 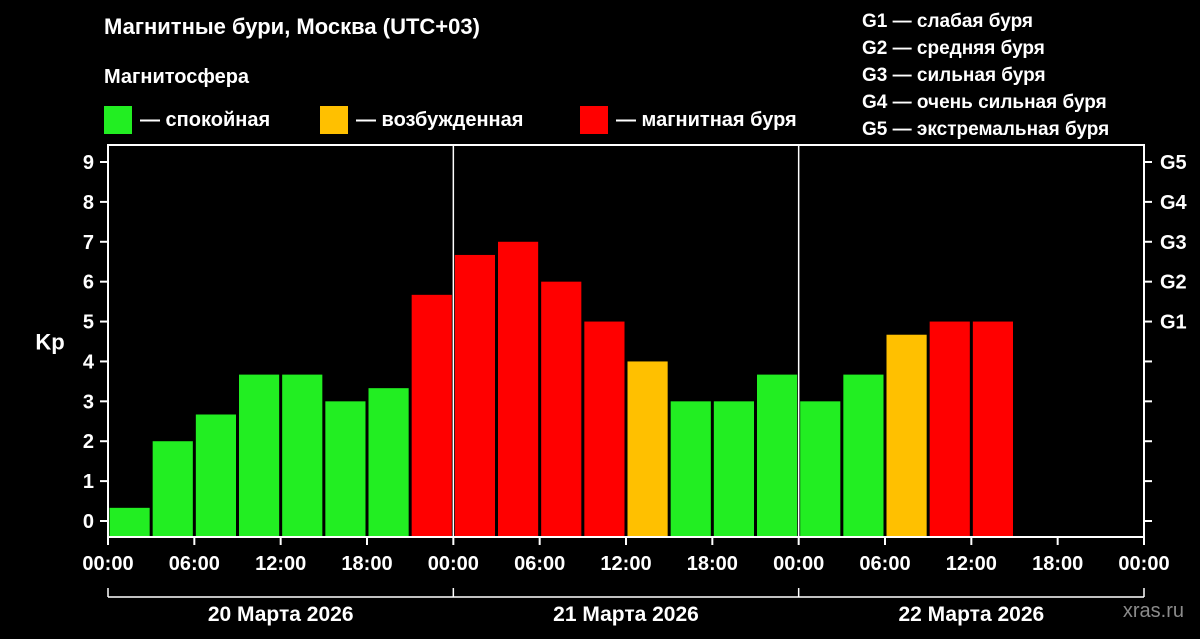 What do you see at coordinates (625, 564) in the screenshot?
I see `x-tick-label-6: 12:00` at bounding box center [625, 564].